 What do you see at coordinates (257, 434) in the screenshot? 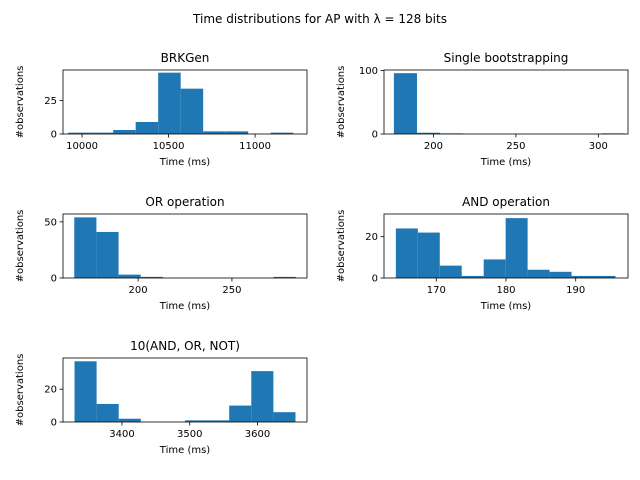
I see `x-tick-label: 3600` at bounding box center [257, 434].